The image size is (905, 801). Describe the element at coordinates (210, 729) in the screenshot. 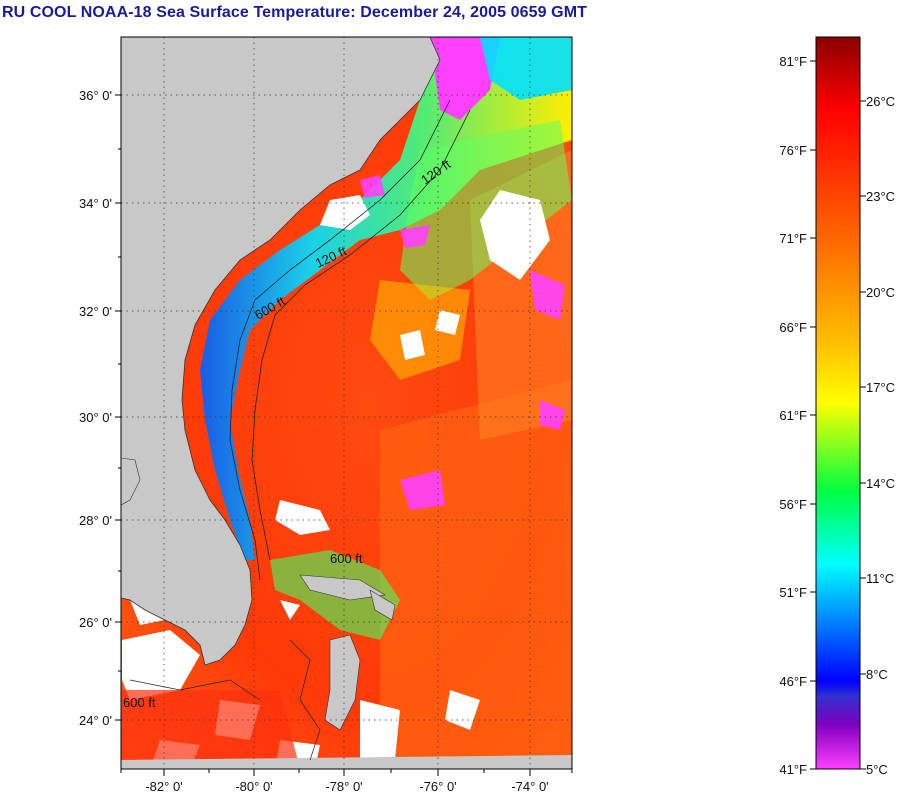

I see `florida-straits-warm` at that location.